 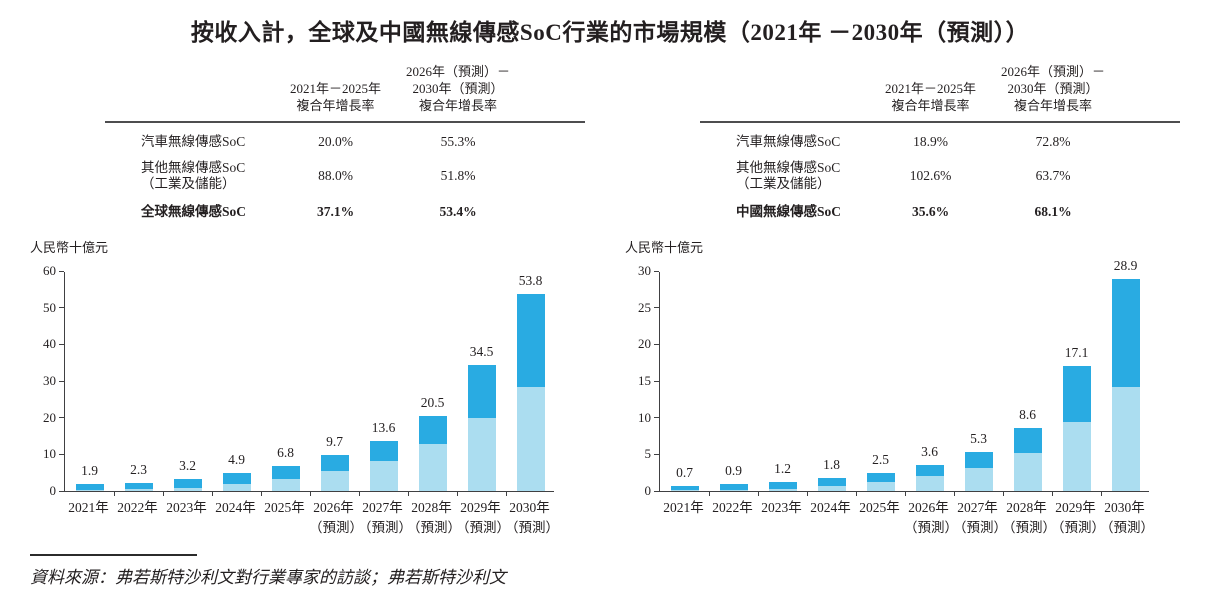 What do you see at coordinates (1053, 175) in the screenshot?
I see `cagr-value: 63.7%` at bounding box center [1053, 175].